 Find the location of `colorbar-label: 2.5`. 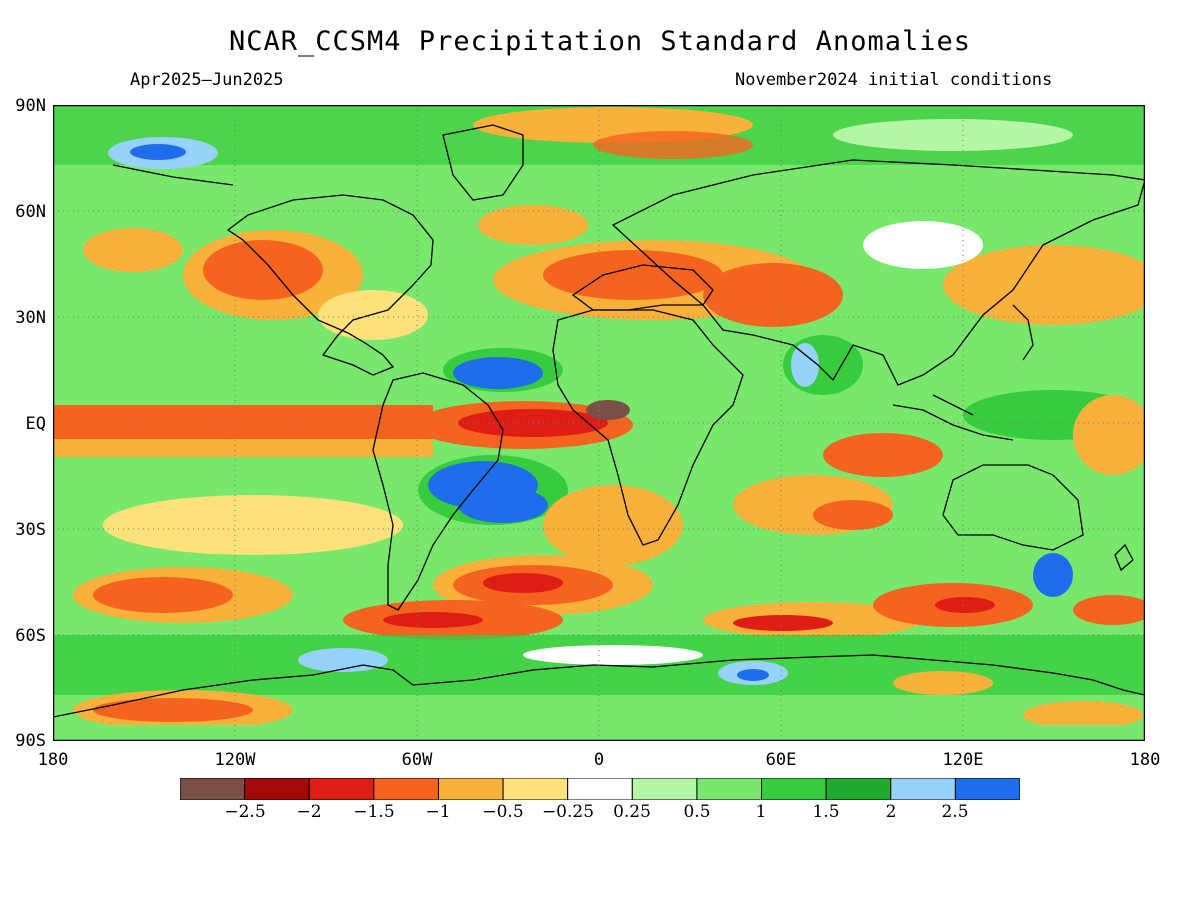

colorbar-label: 2.5 is located at coordinates (955, 812).